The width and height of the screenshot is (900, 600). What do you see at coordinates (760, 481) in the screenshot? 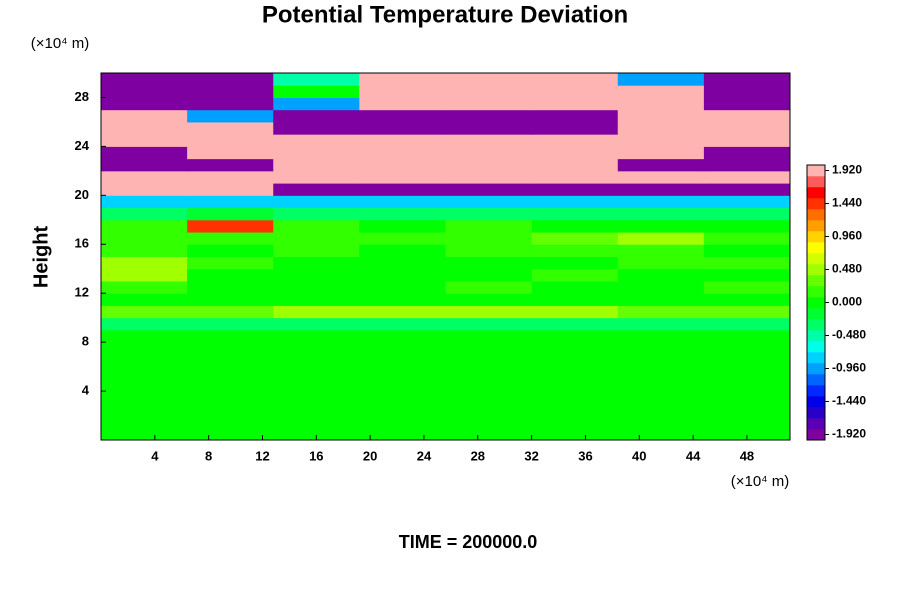
I see `x-unit: (×10⁴ m)` at bounding box center [760, 481].